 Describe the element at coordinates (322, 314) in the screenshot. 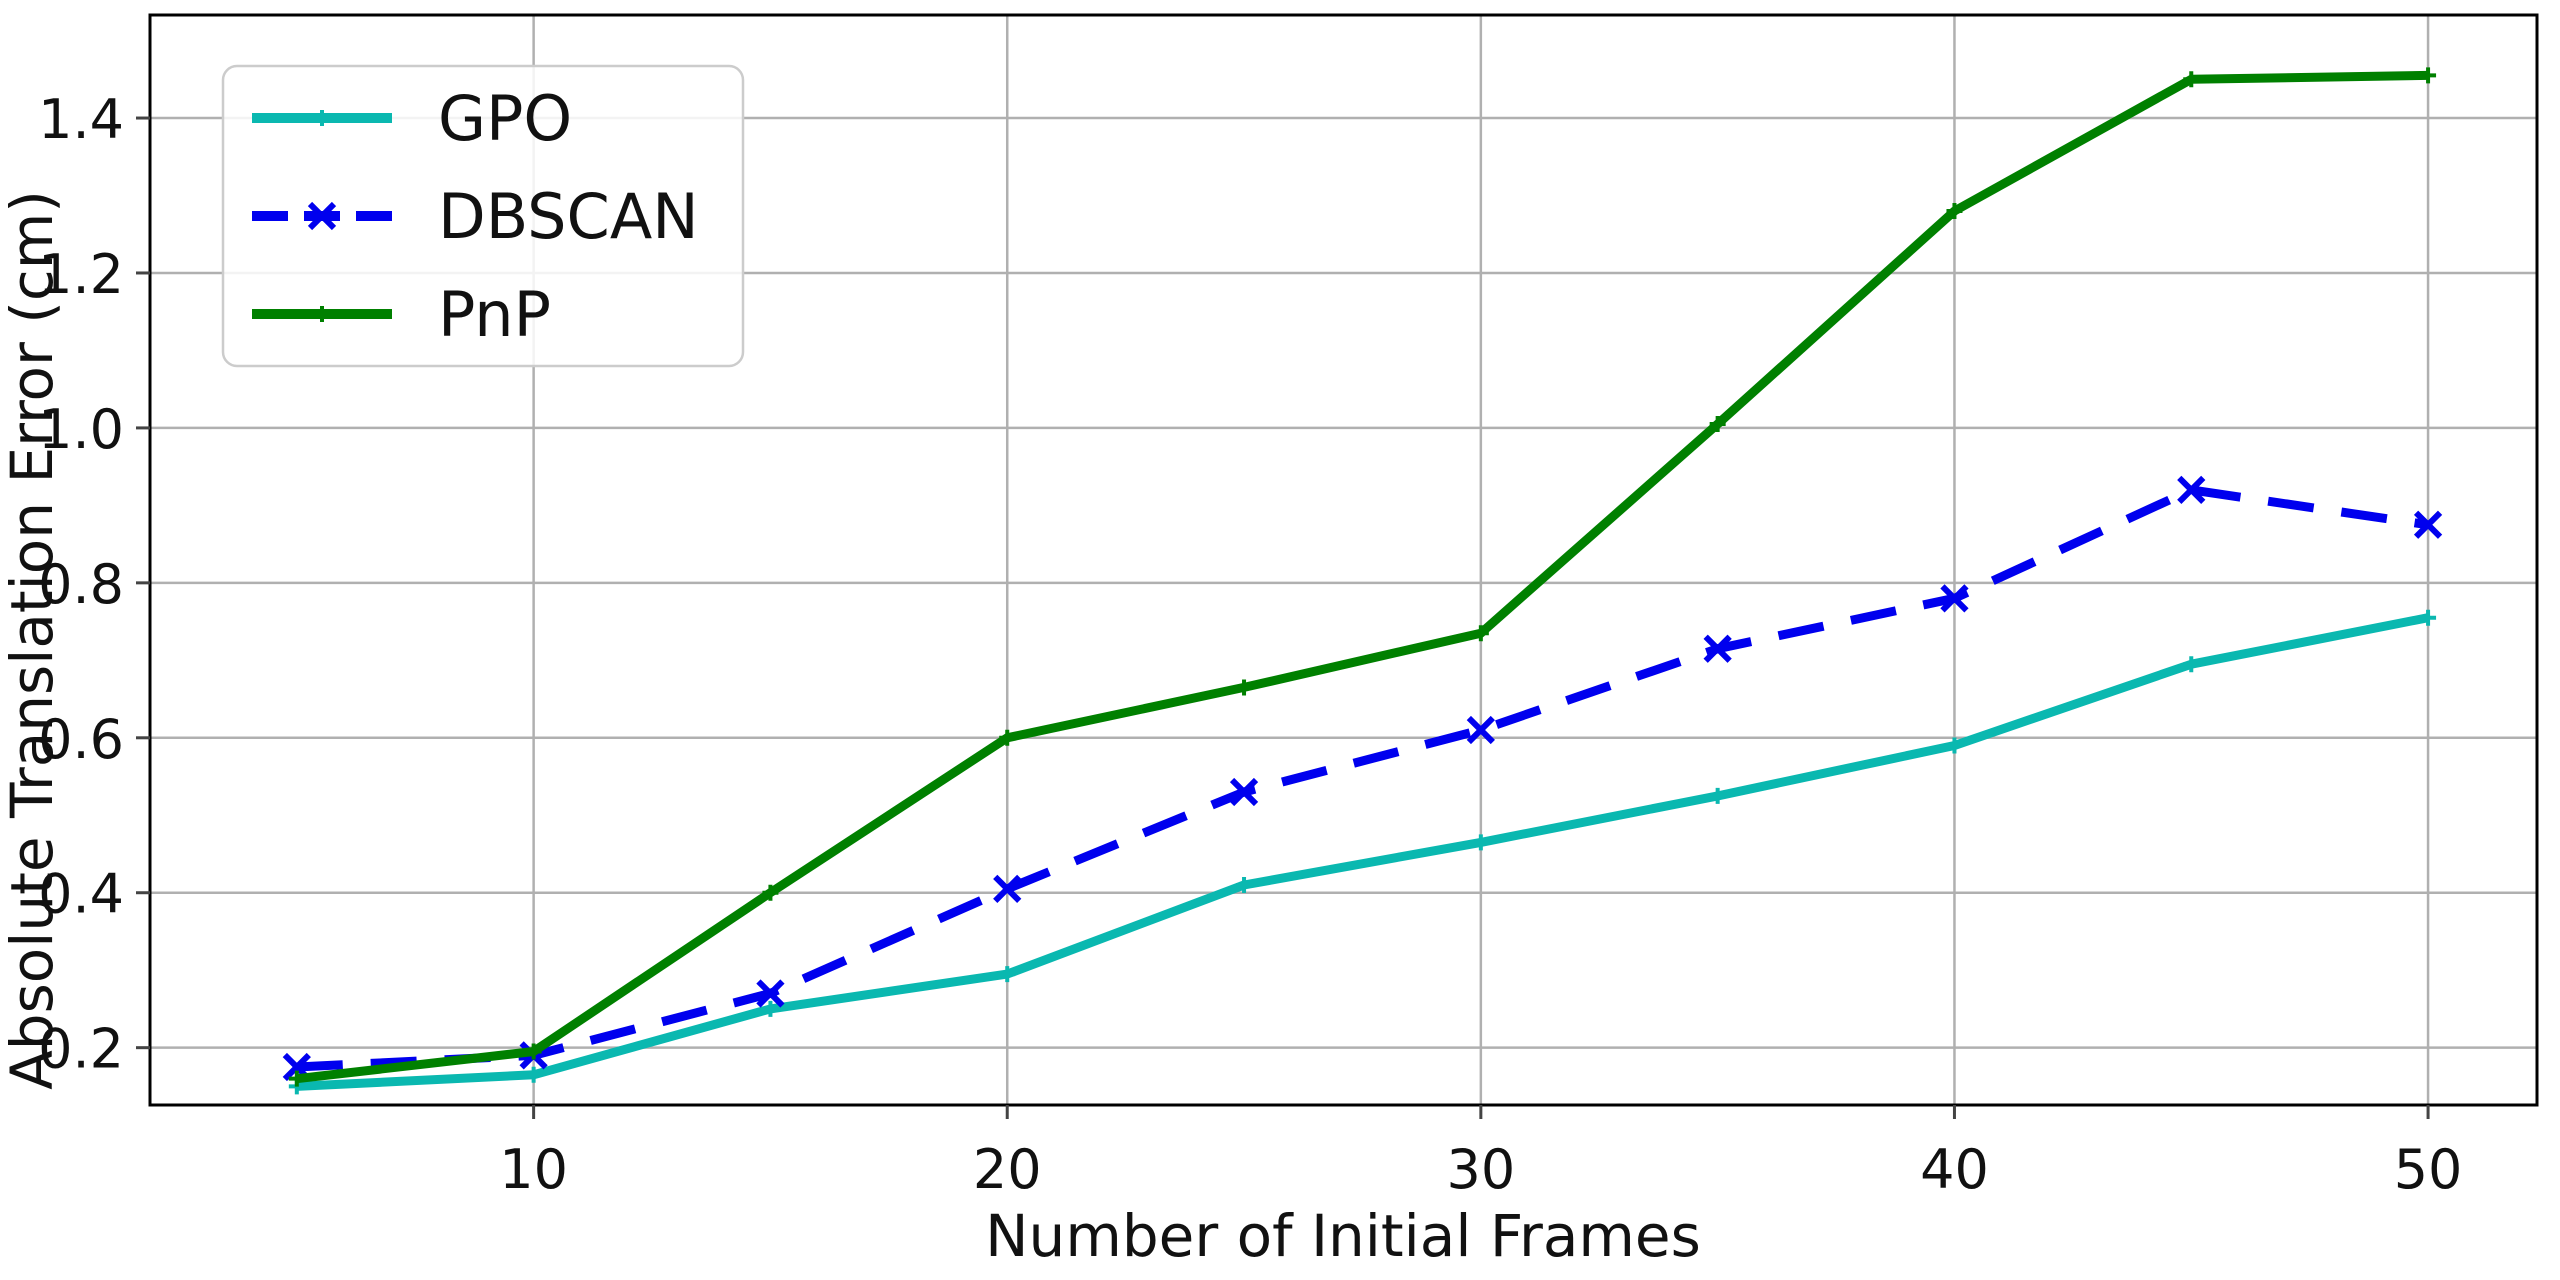

I see `legend-marker-PnP` at that location.